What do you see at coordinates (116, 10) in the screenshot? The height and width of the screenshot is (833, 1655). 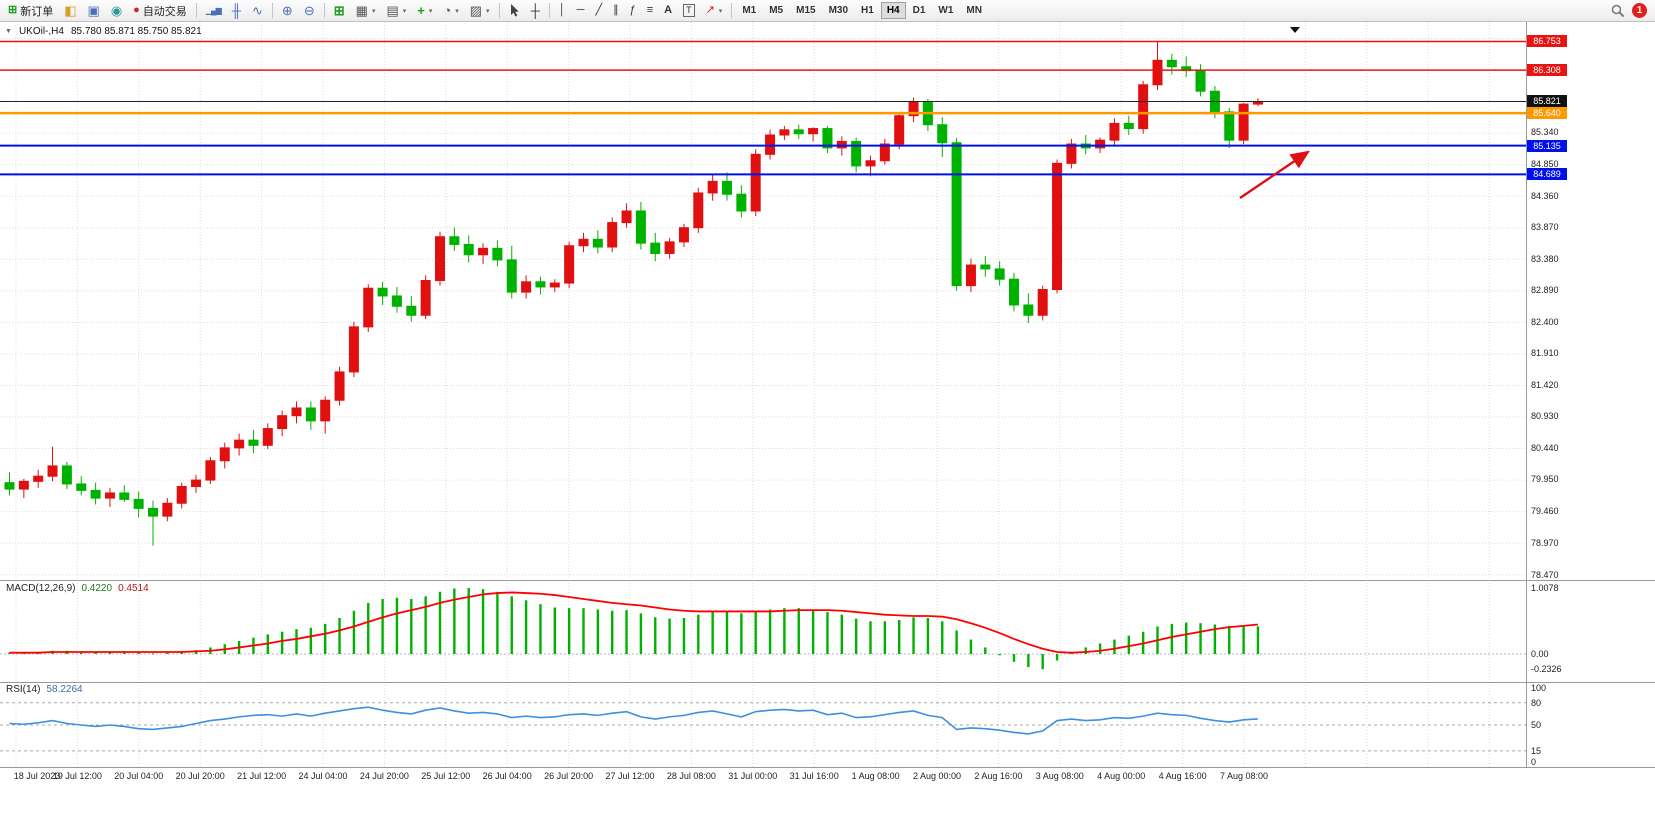 I see `terminal-button: ◉` at bounding box center [116, 10].